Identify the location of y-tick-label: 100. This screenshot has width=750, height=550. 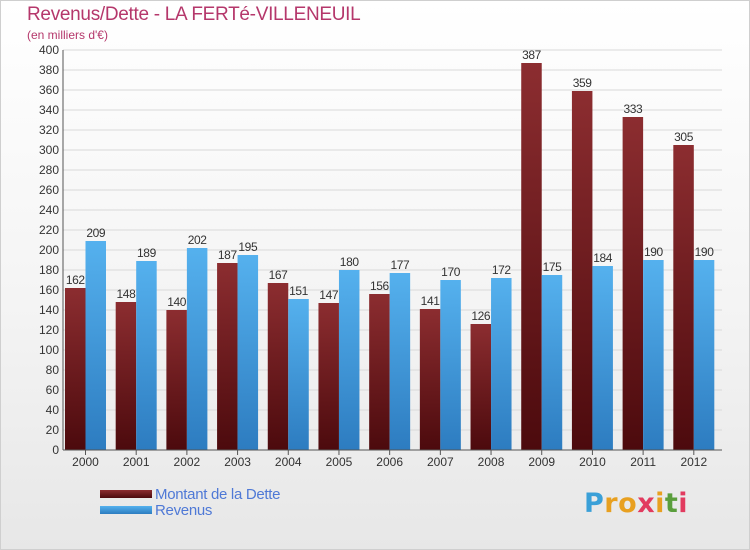
(49, 350).